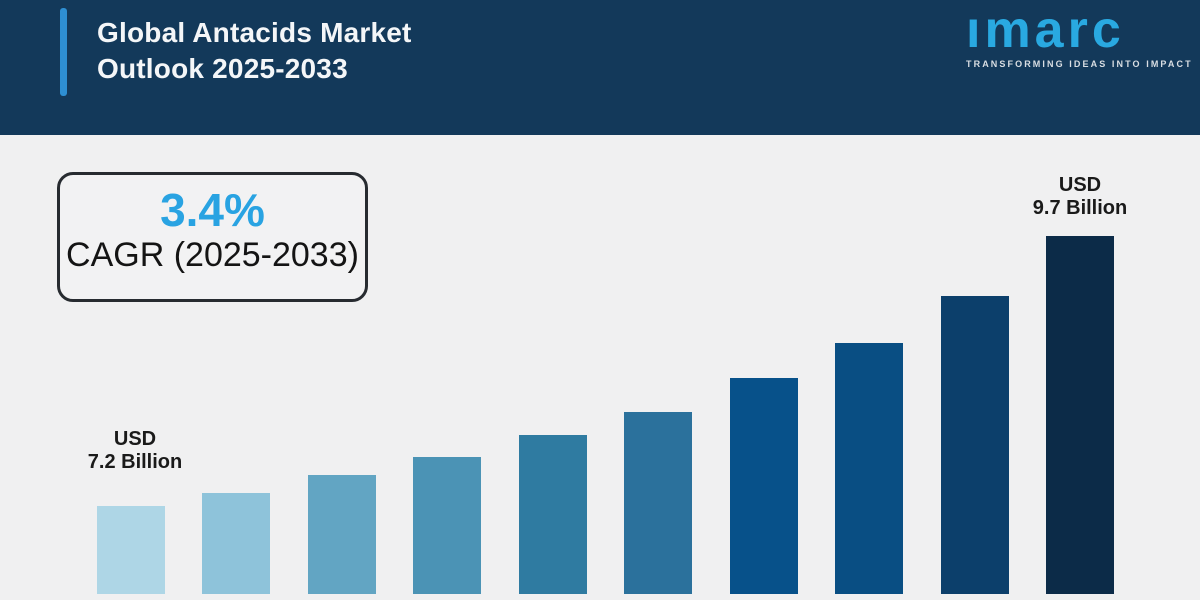  What do you see at coordinates (1045, 30) in the screenshot?
I see `imarc-logo-wordmark: ımarc` at bounding box center [1045, 30].